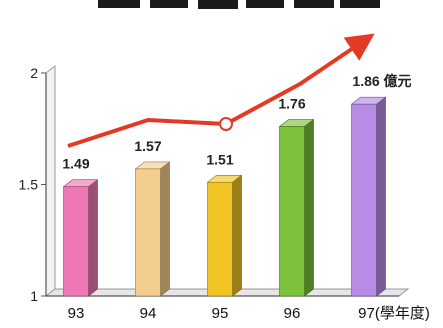  What do you see at coordinates (219, 159) in the screenshot?
I see `data-label: 1.51` at bounding box center [219, 159].